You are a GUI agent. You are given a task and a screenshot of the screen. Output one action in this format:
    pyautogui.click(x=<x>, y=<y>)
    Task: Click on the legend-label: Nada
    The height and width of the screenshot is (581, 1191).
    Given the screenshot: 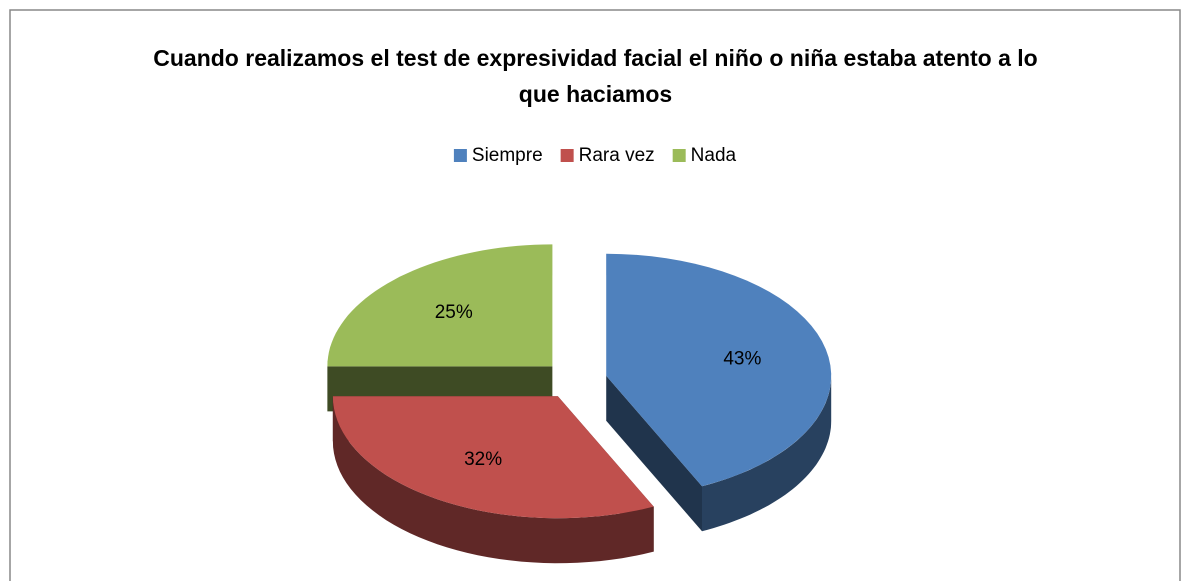 What is the action you would take?
    pyautogui.click(x=714, y=155)
    